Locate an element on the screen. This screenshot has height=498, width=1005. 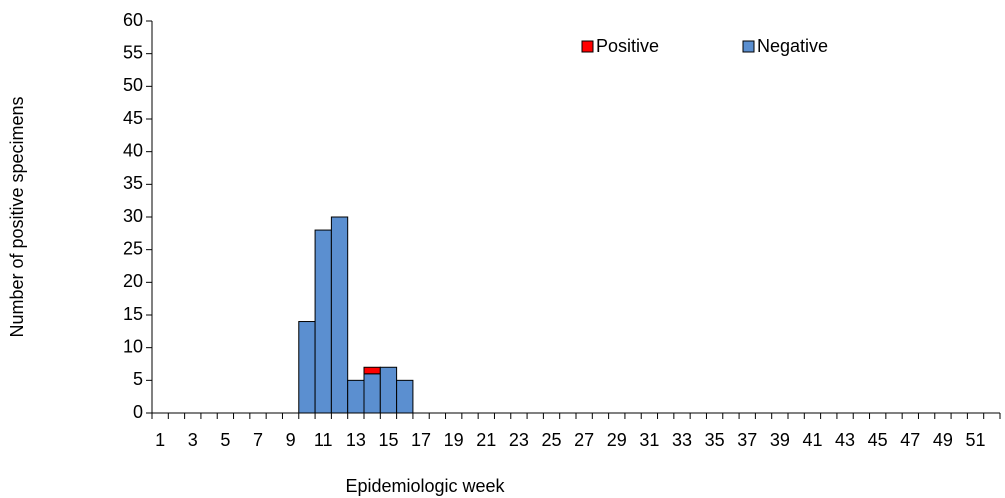
legend-label: Positive is located at coordinates (627, 46).